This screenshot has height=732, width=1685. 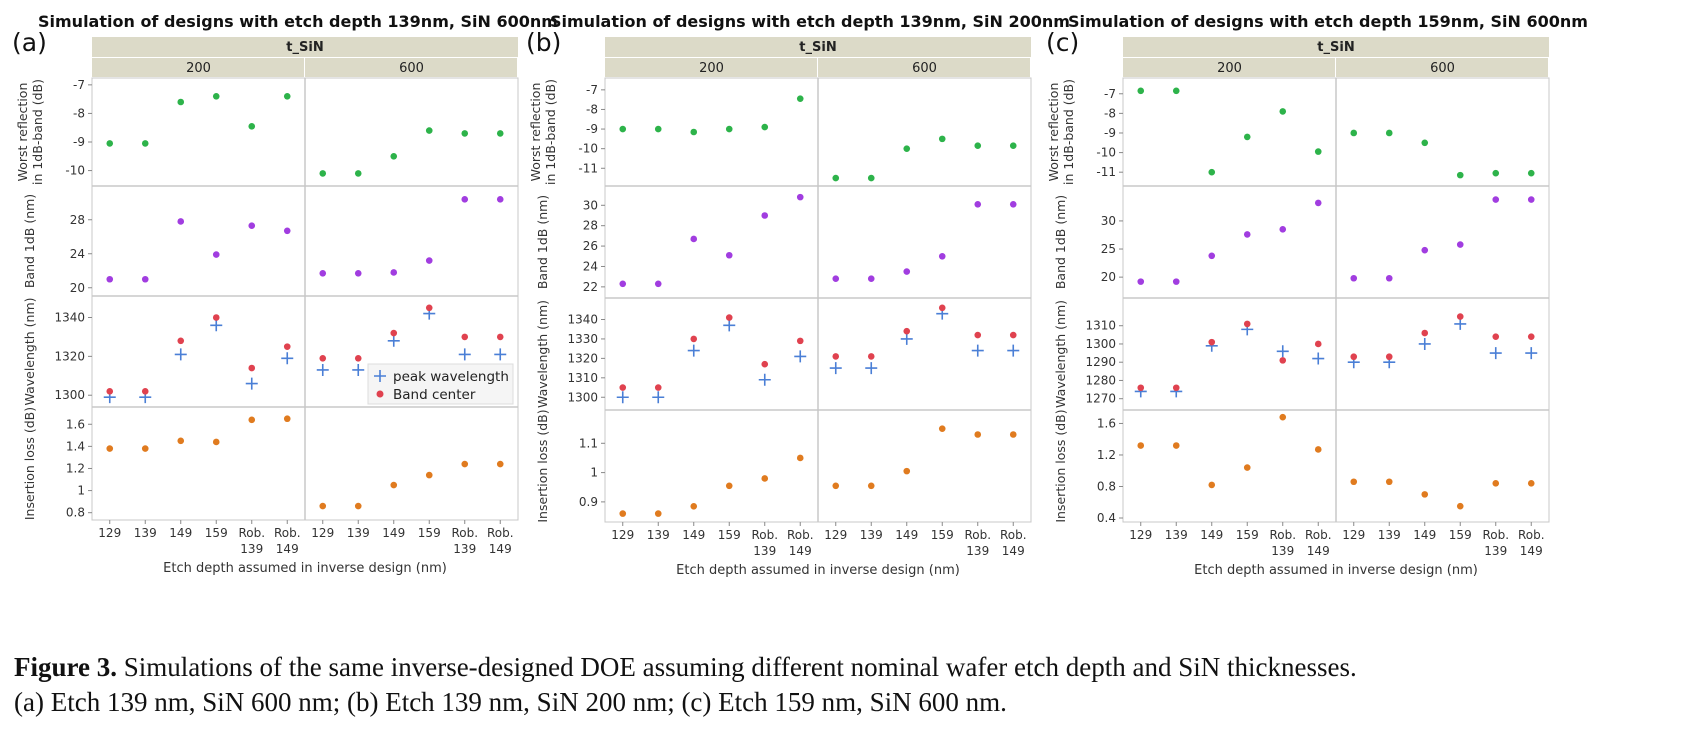 What do you see at coordinates (304, 47) in the screenshot?
I see `facet-header-title: t_SiN` at bounding box center [304, 47].